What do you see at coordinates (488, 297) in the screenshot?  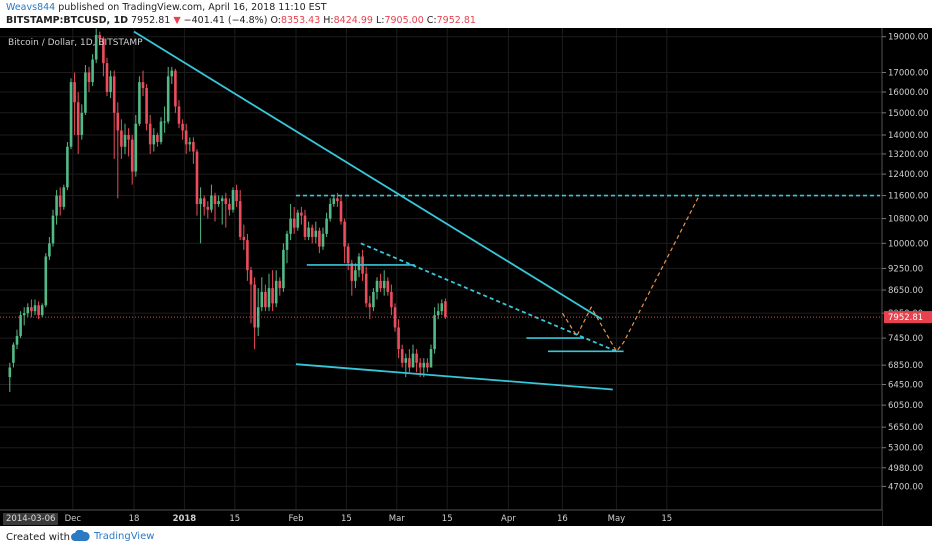 I see `trend-line` at bounding box center [488, 297].